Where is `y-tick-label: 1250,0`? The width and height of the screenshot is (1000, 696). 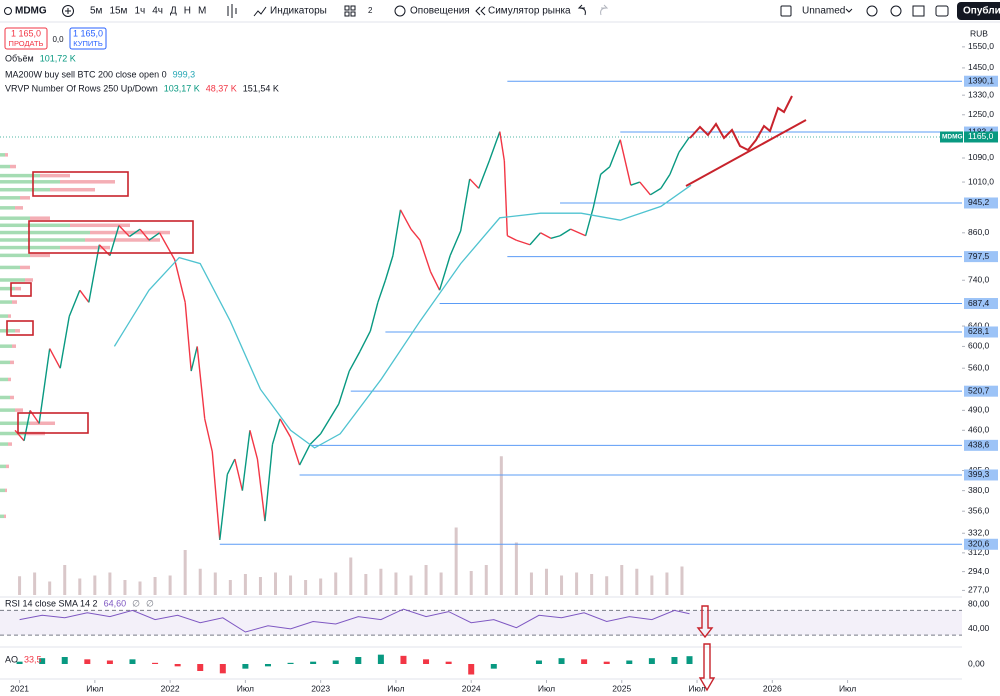 y-tick-label: 1250,0 is located at coordinates (981, 114).